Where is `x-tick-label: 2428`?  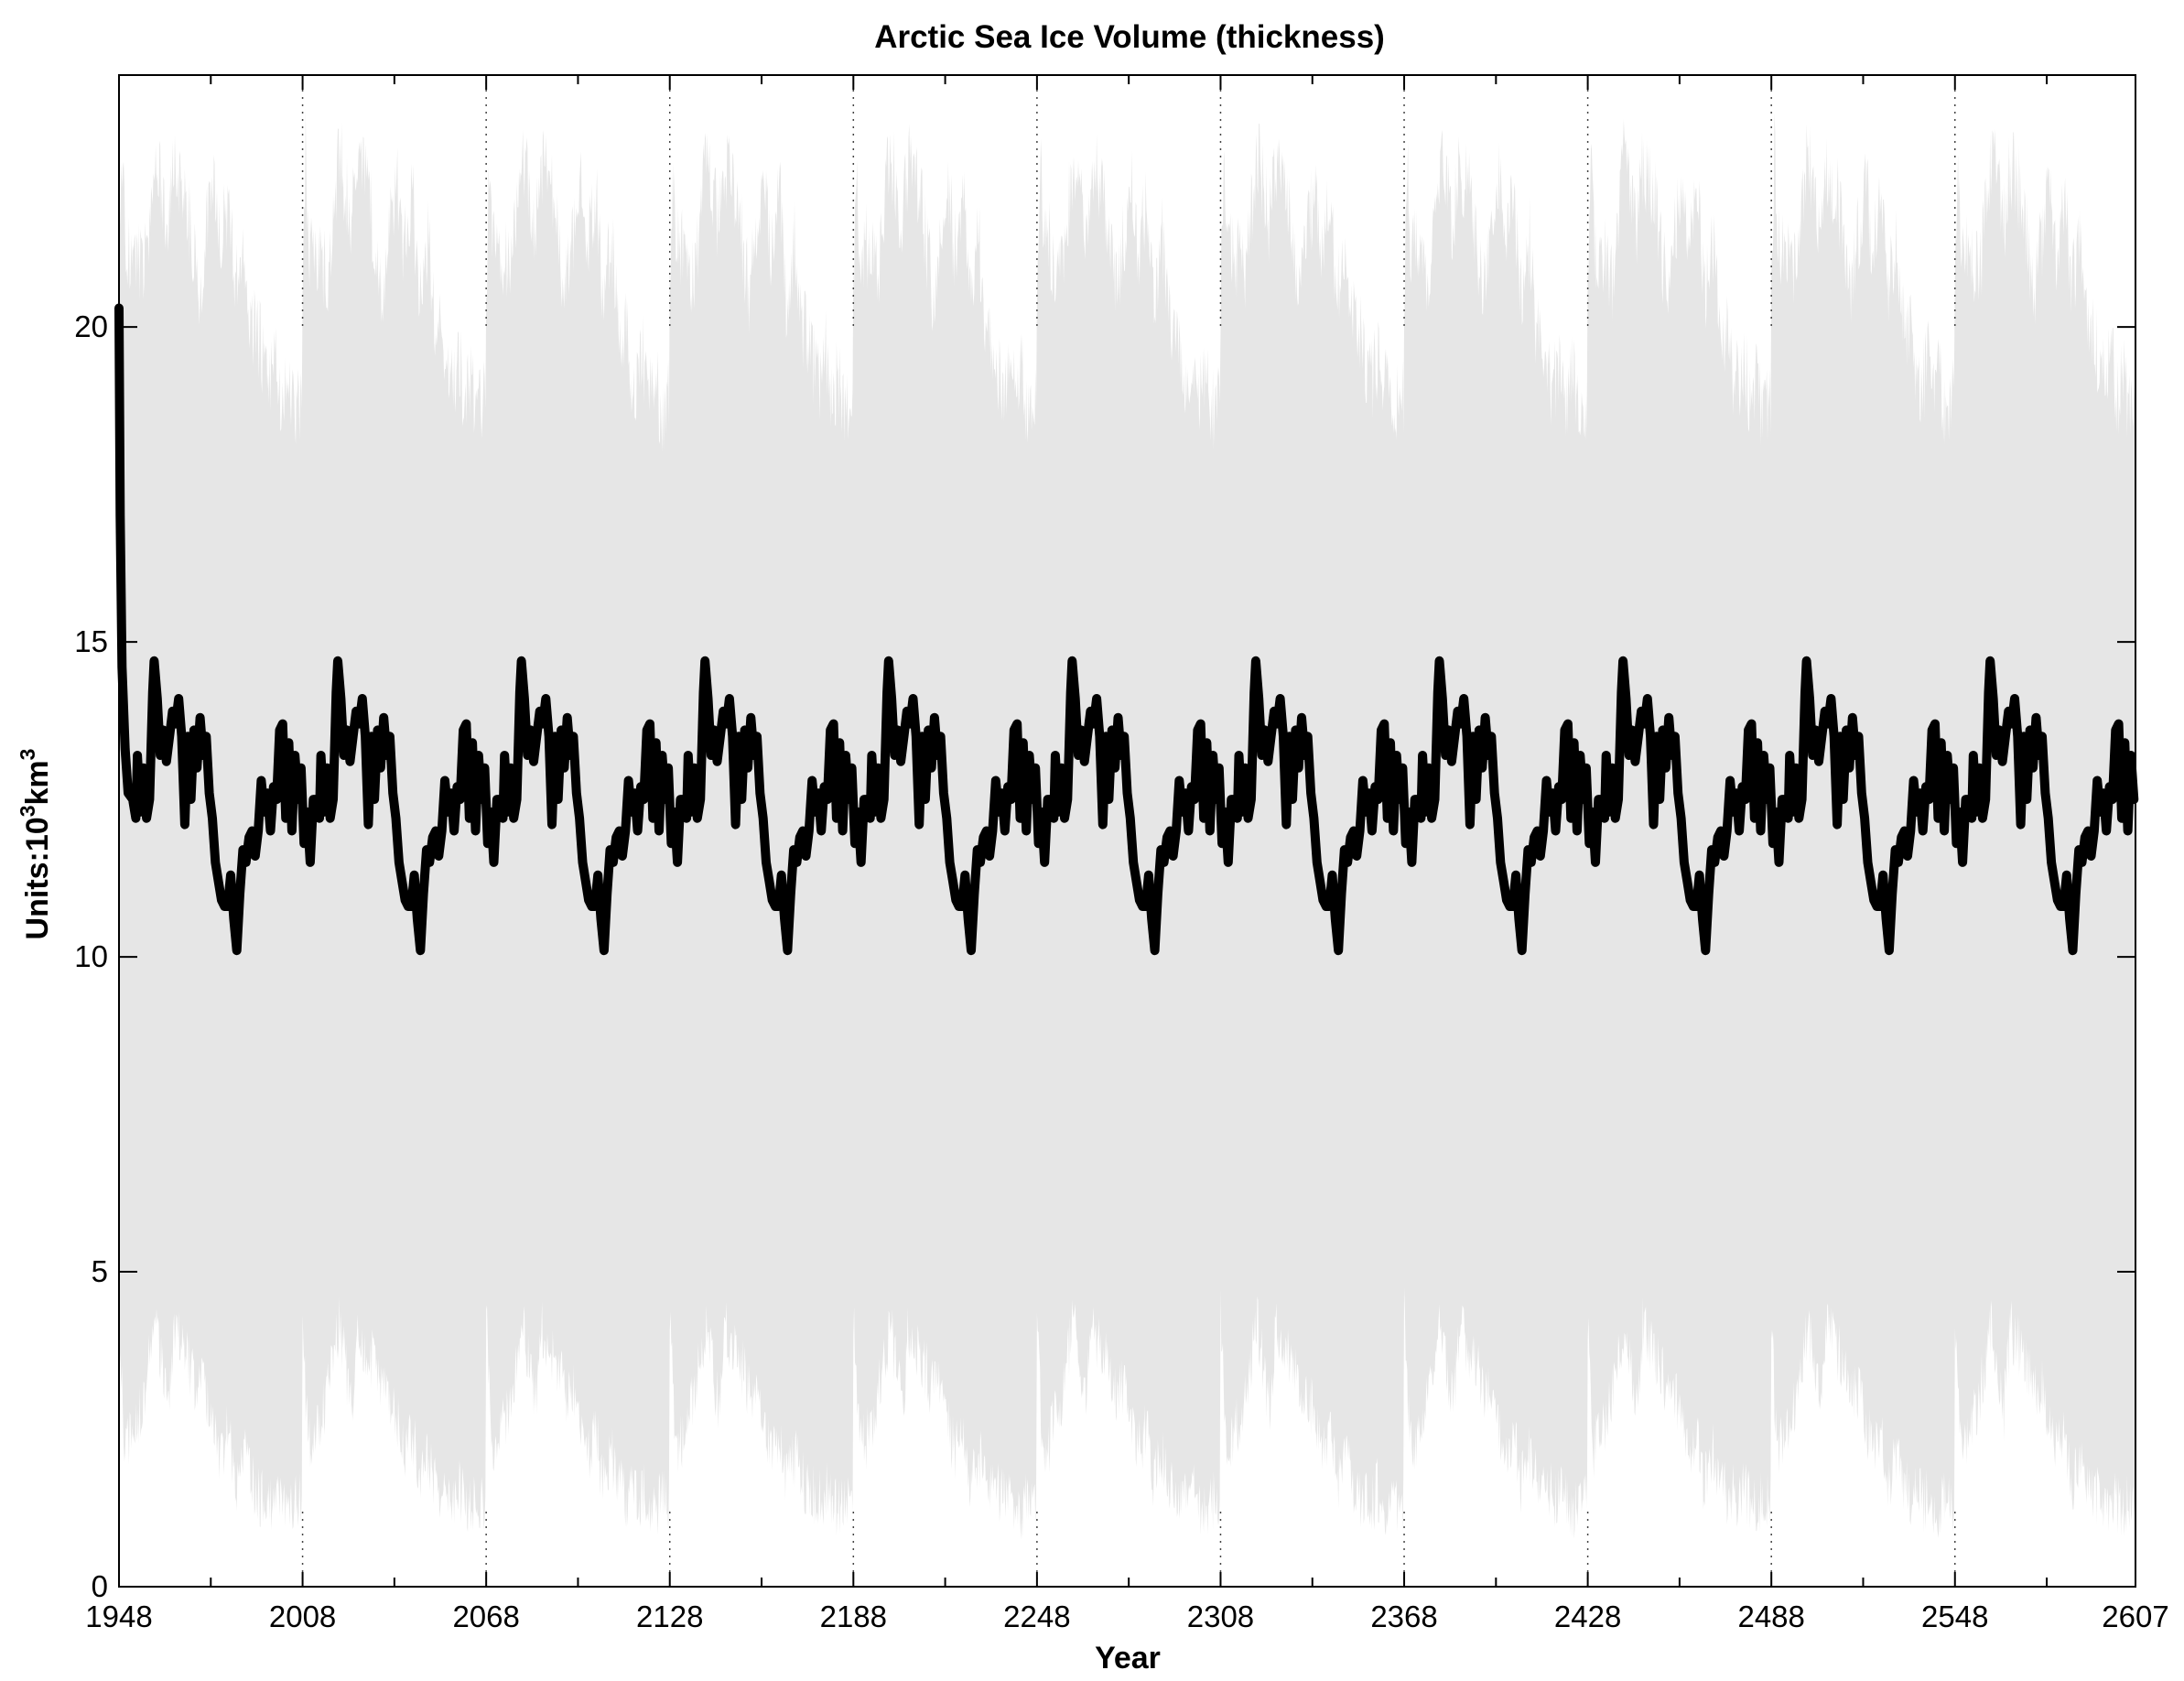
x-tick-label: 2428 is located at coordinates (1587, 1616).